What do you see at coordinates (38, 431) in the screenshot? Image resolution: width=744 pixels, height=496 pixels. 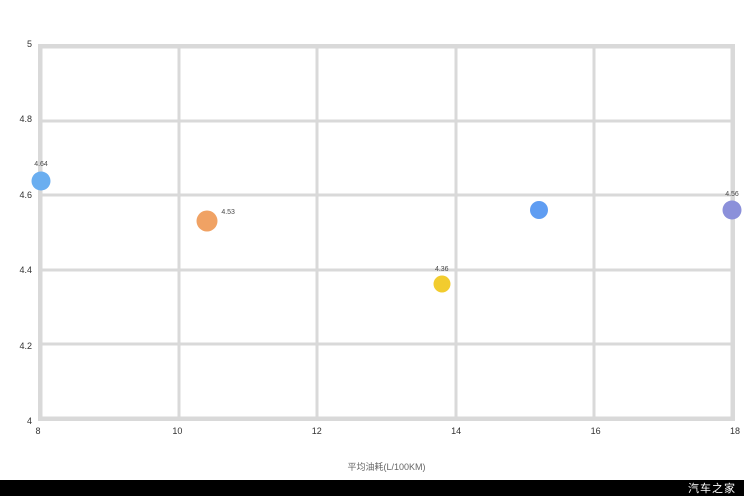 I see `x-tick-label: 8` at bounding box center [38, 431].